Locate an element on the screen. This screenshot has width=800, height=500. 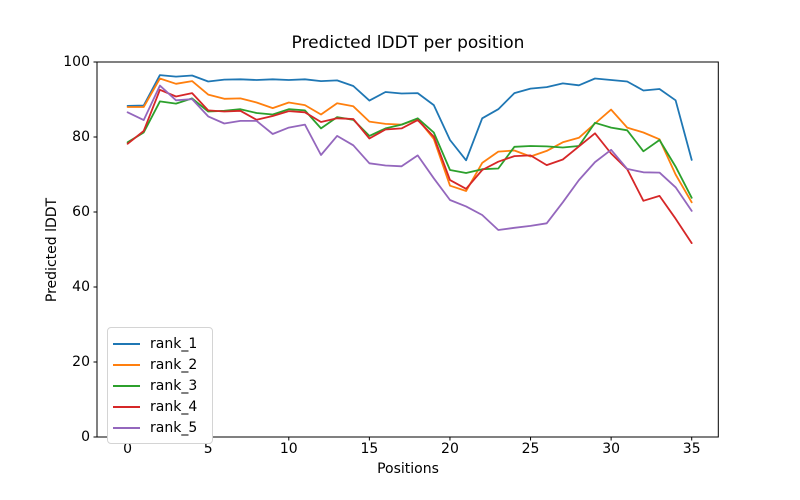
y-tick-label: 60 is located at coordinates (81, 211).